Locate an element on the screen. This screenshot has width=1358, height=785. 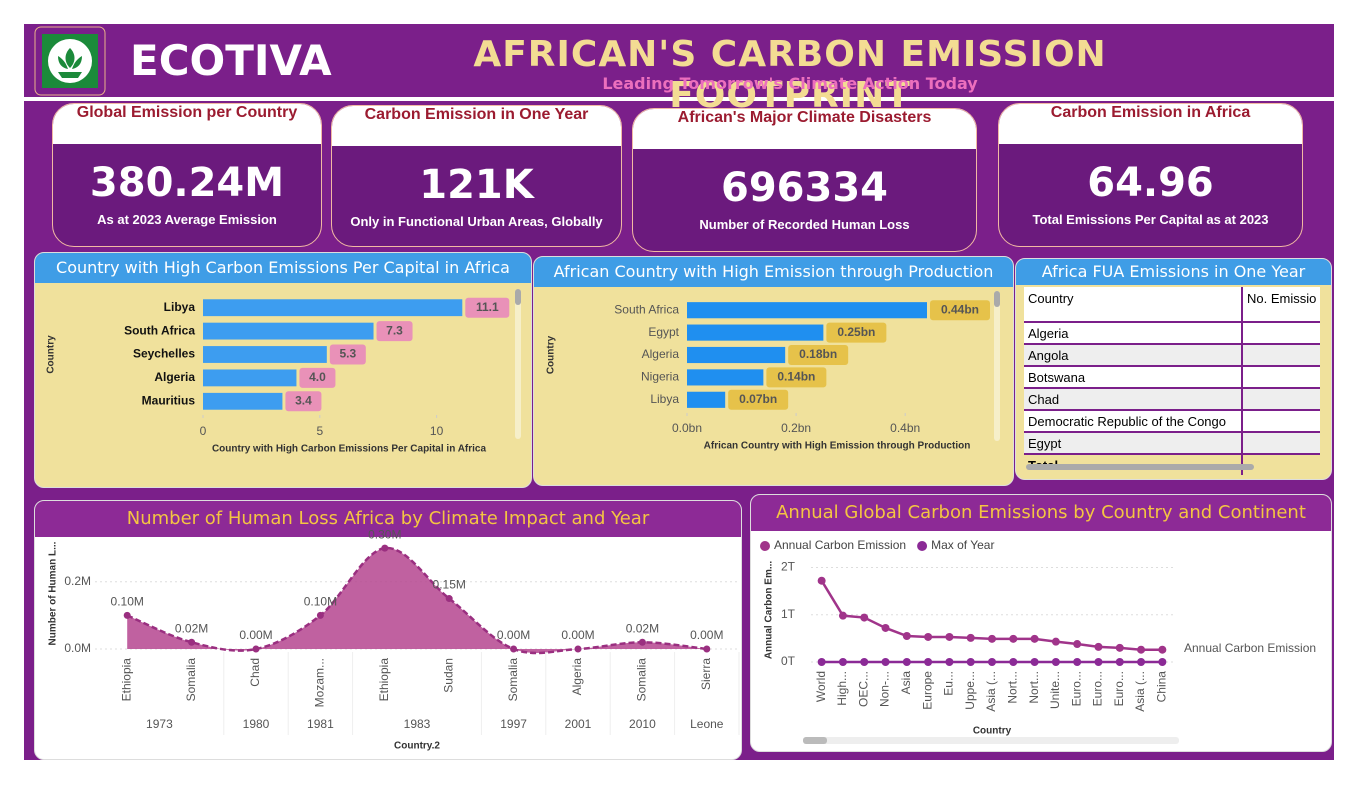
x-tick-label: Algeria is located at coordinates (577, 677).